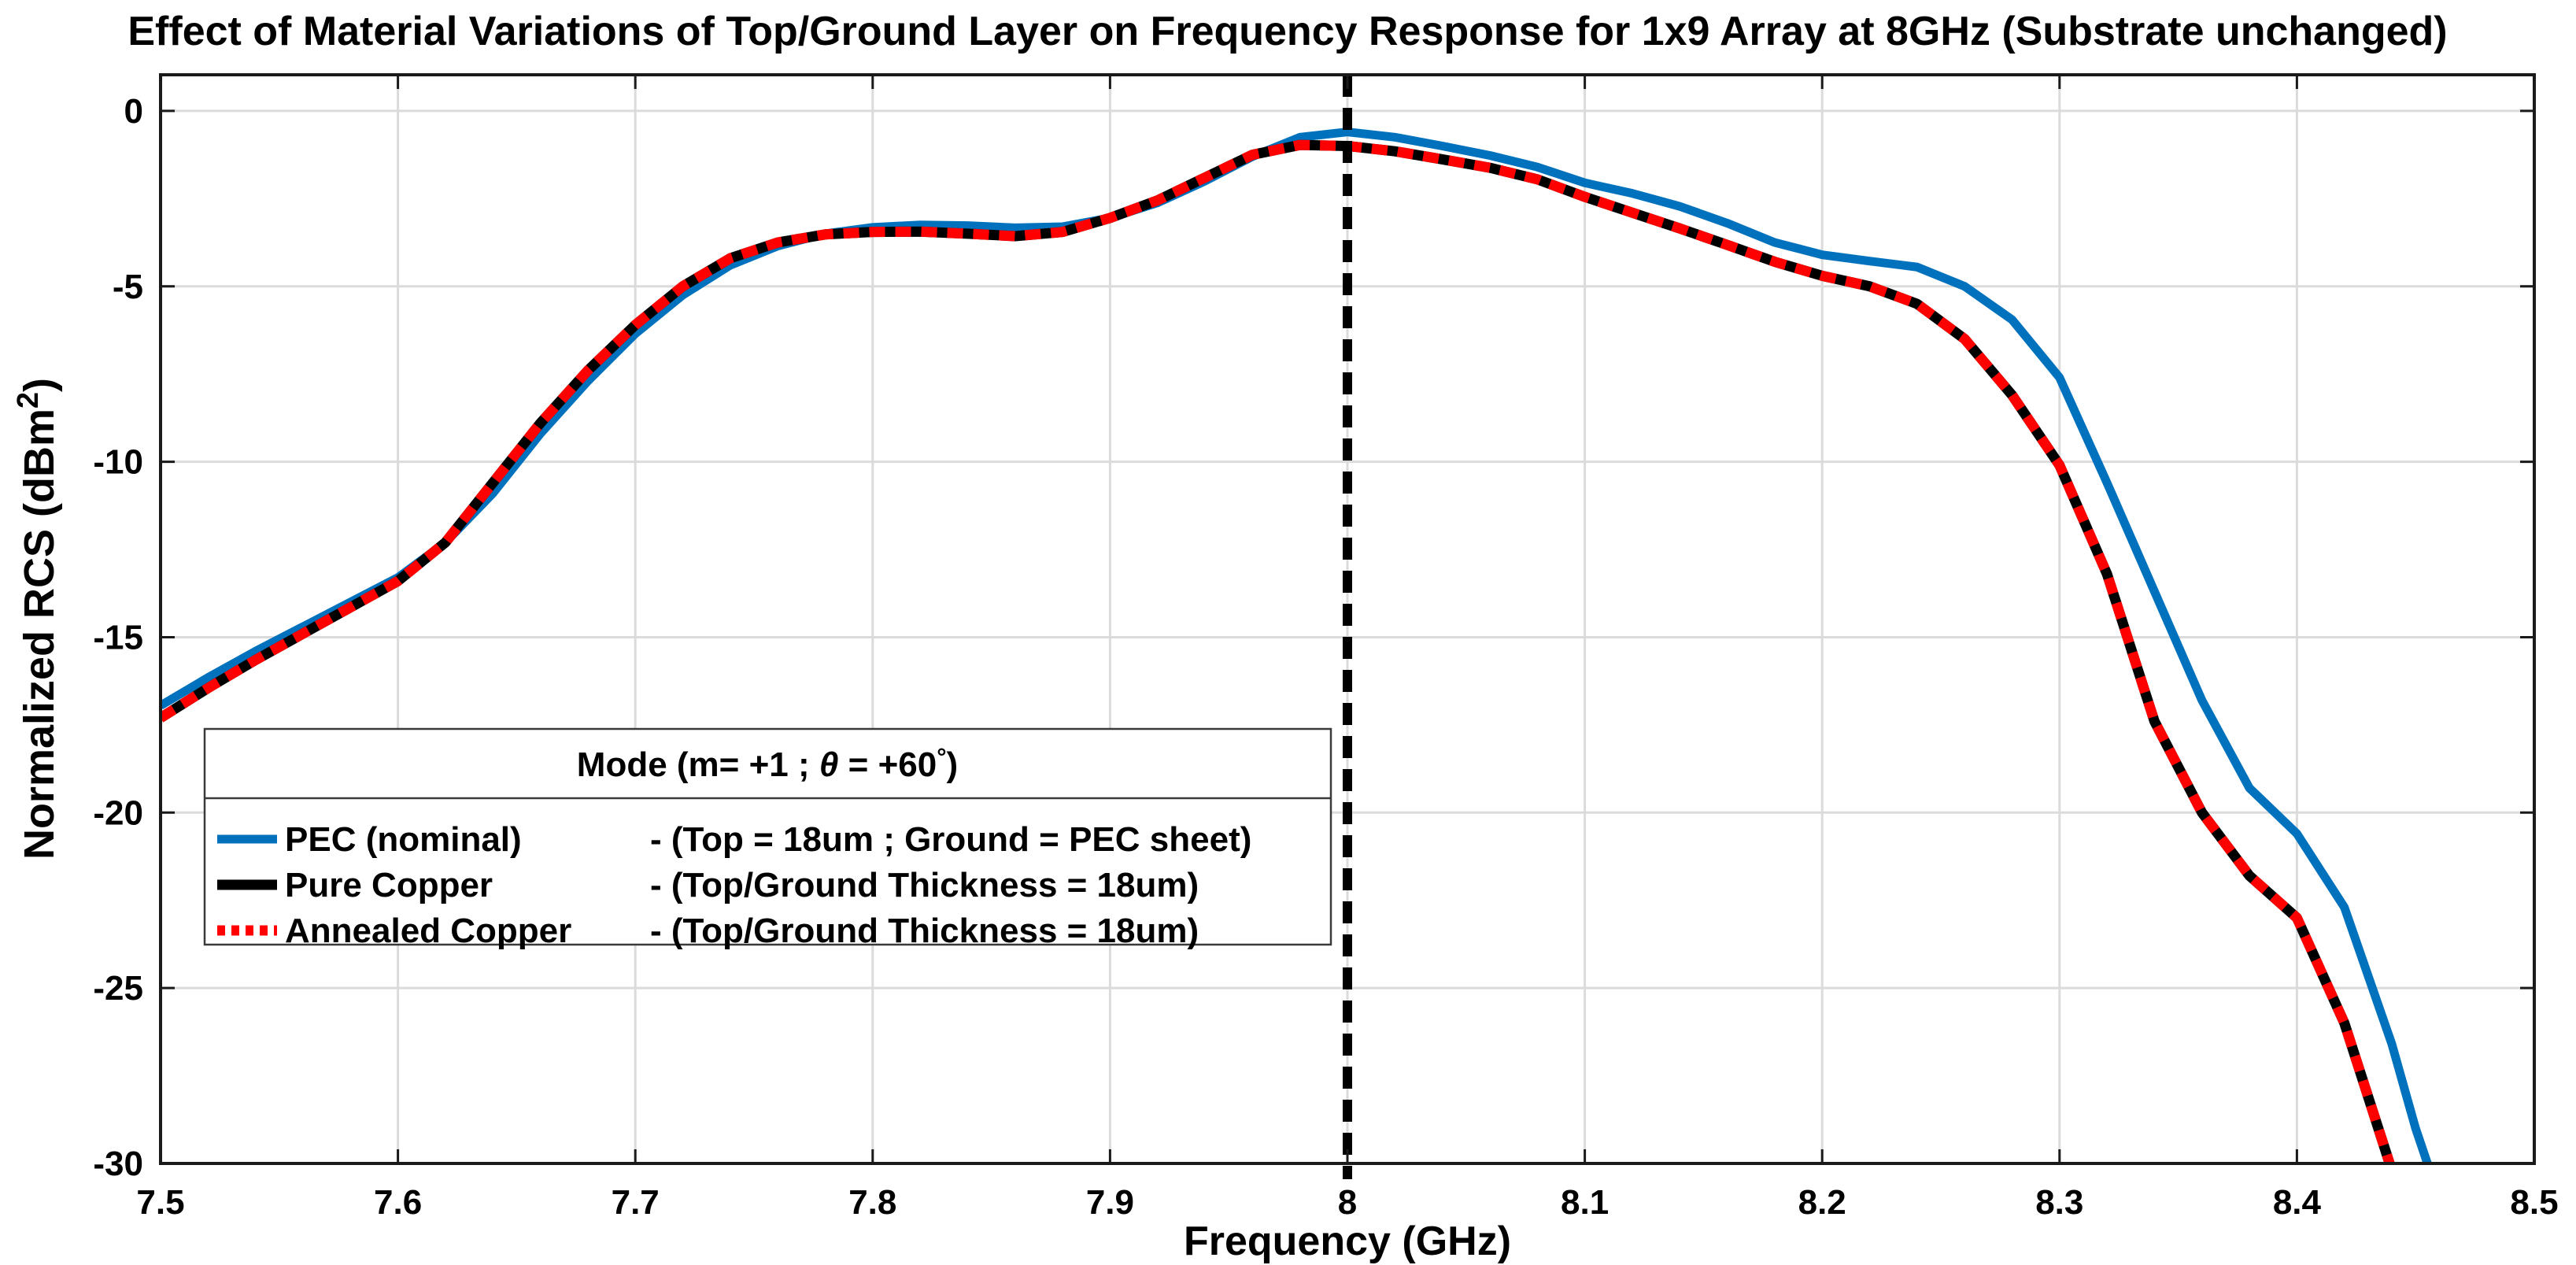 This screenshot has width=2576, height=1265. I want to click on x-tick-label: 8.5, so click(2534, 1202).